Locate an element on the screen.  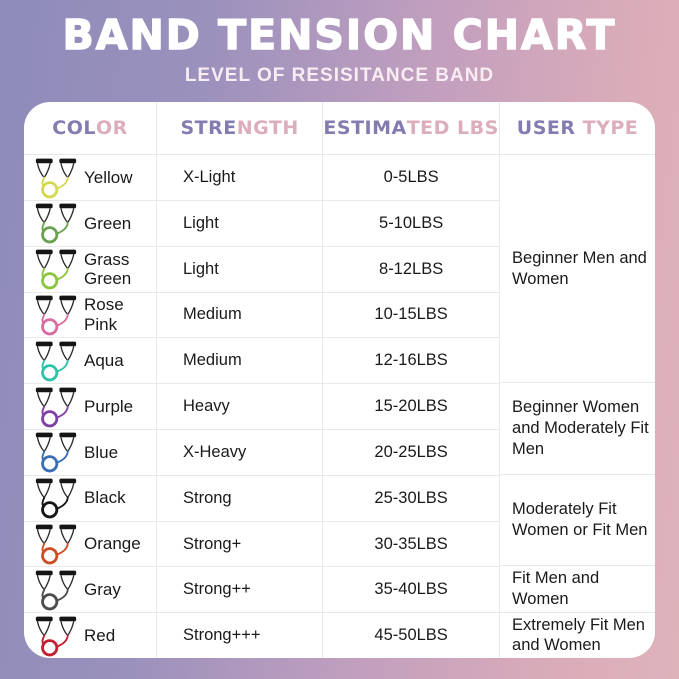
strength-cell: Strong++ is located at coordinates (240, 590).